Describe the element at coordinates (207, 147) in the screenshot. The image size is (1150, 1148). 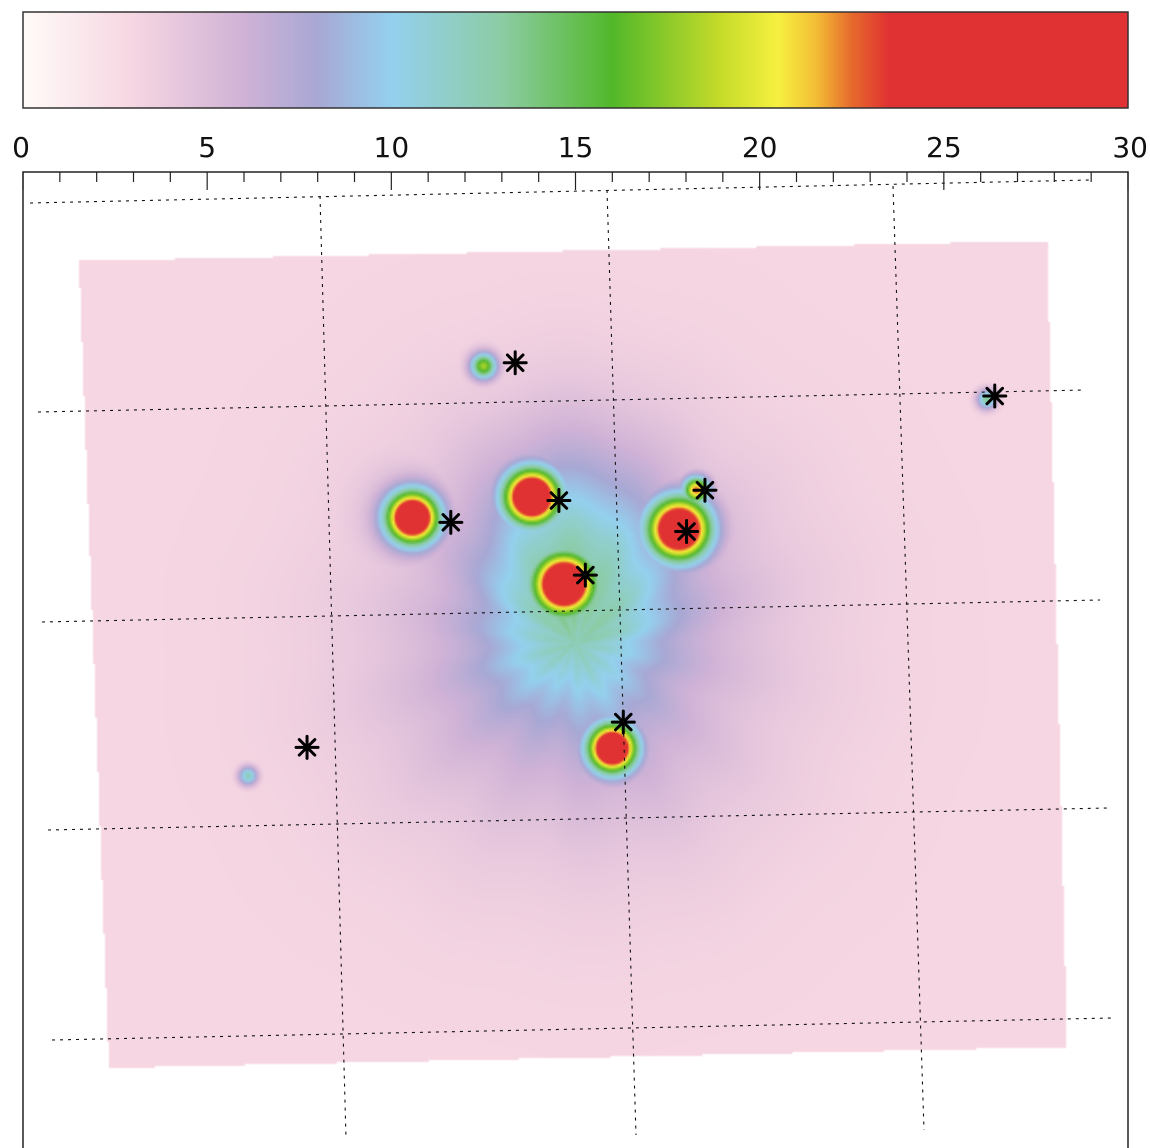
I see `colorbar-tick-label: 5` at that location.